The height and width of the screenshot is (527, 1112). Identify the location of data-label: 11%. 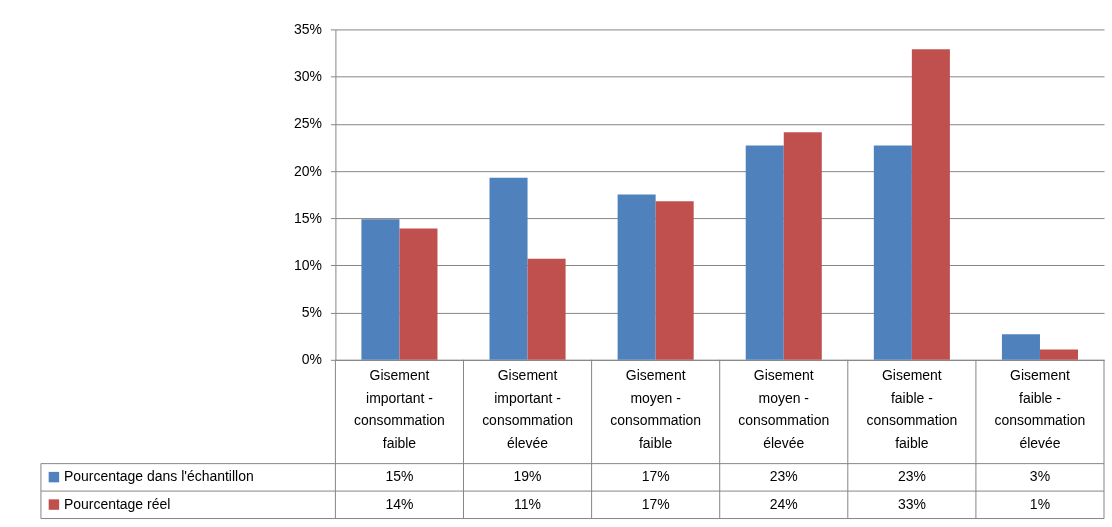
(528, 503).